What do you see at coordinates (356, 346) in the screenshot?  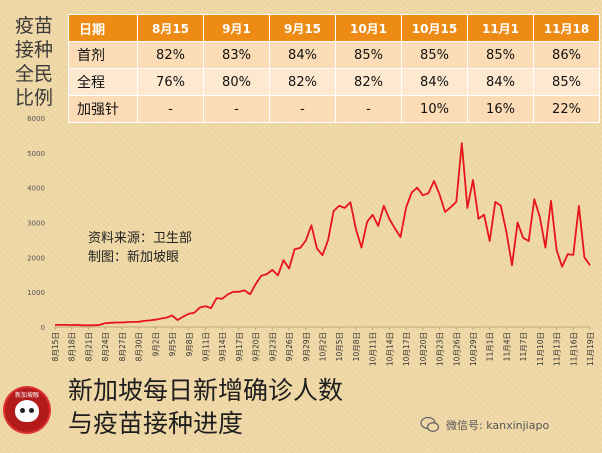 I see `x-tick-label: 10月8日` at bounding box center [356, 346].